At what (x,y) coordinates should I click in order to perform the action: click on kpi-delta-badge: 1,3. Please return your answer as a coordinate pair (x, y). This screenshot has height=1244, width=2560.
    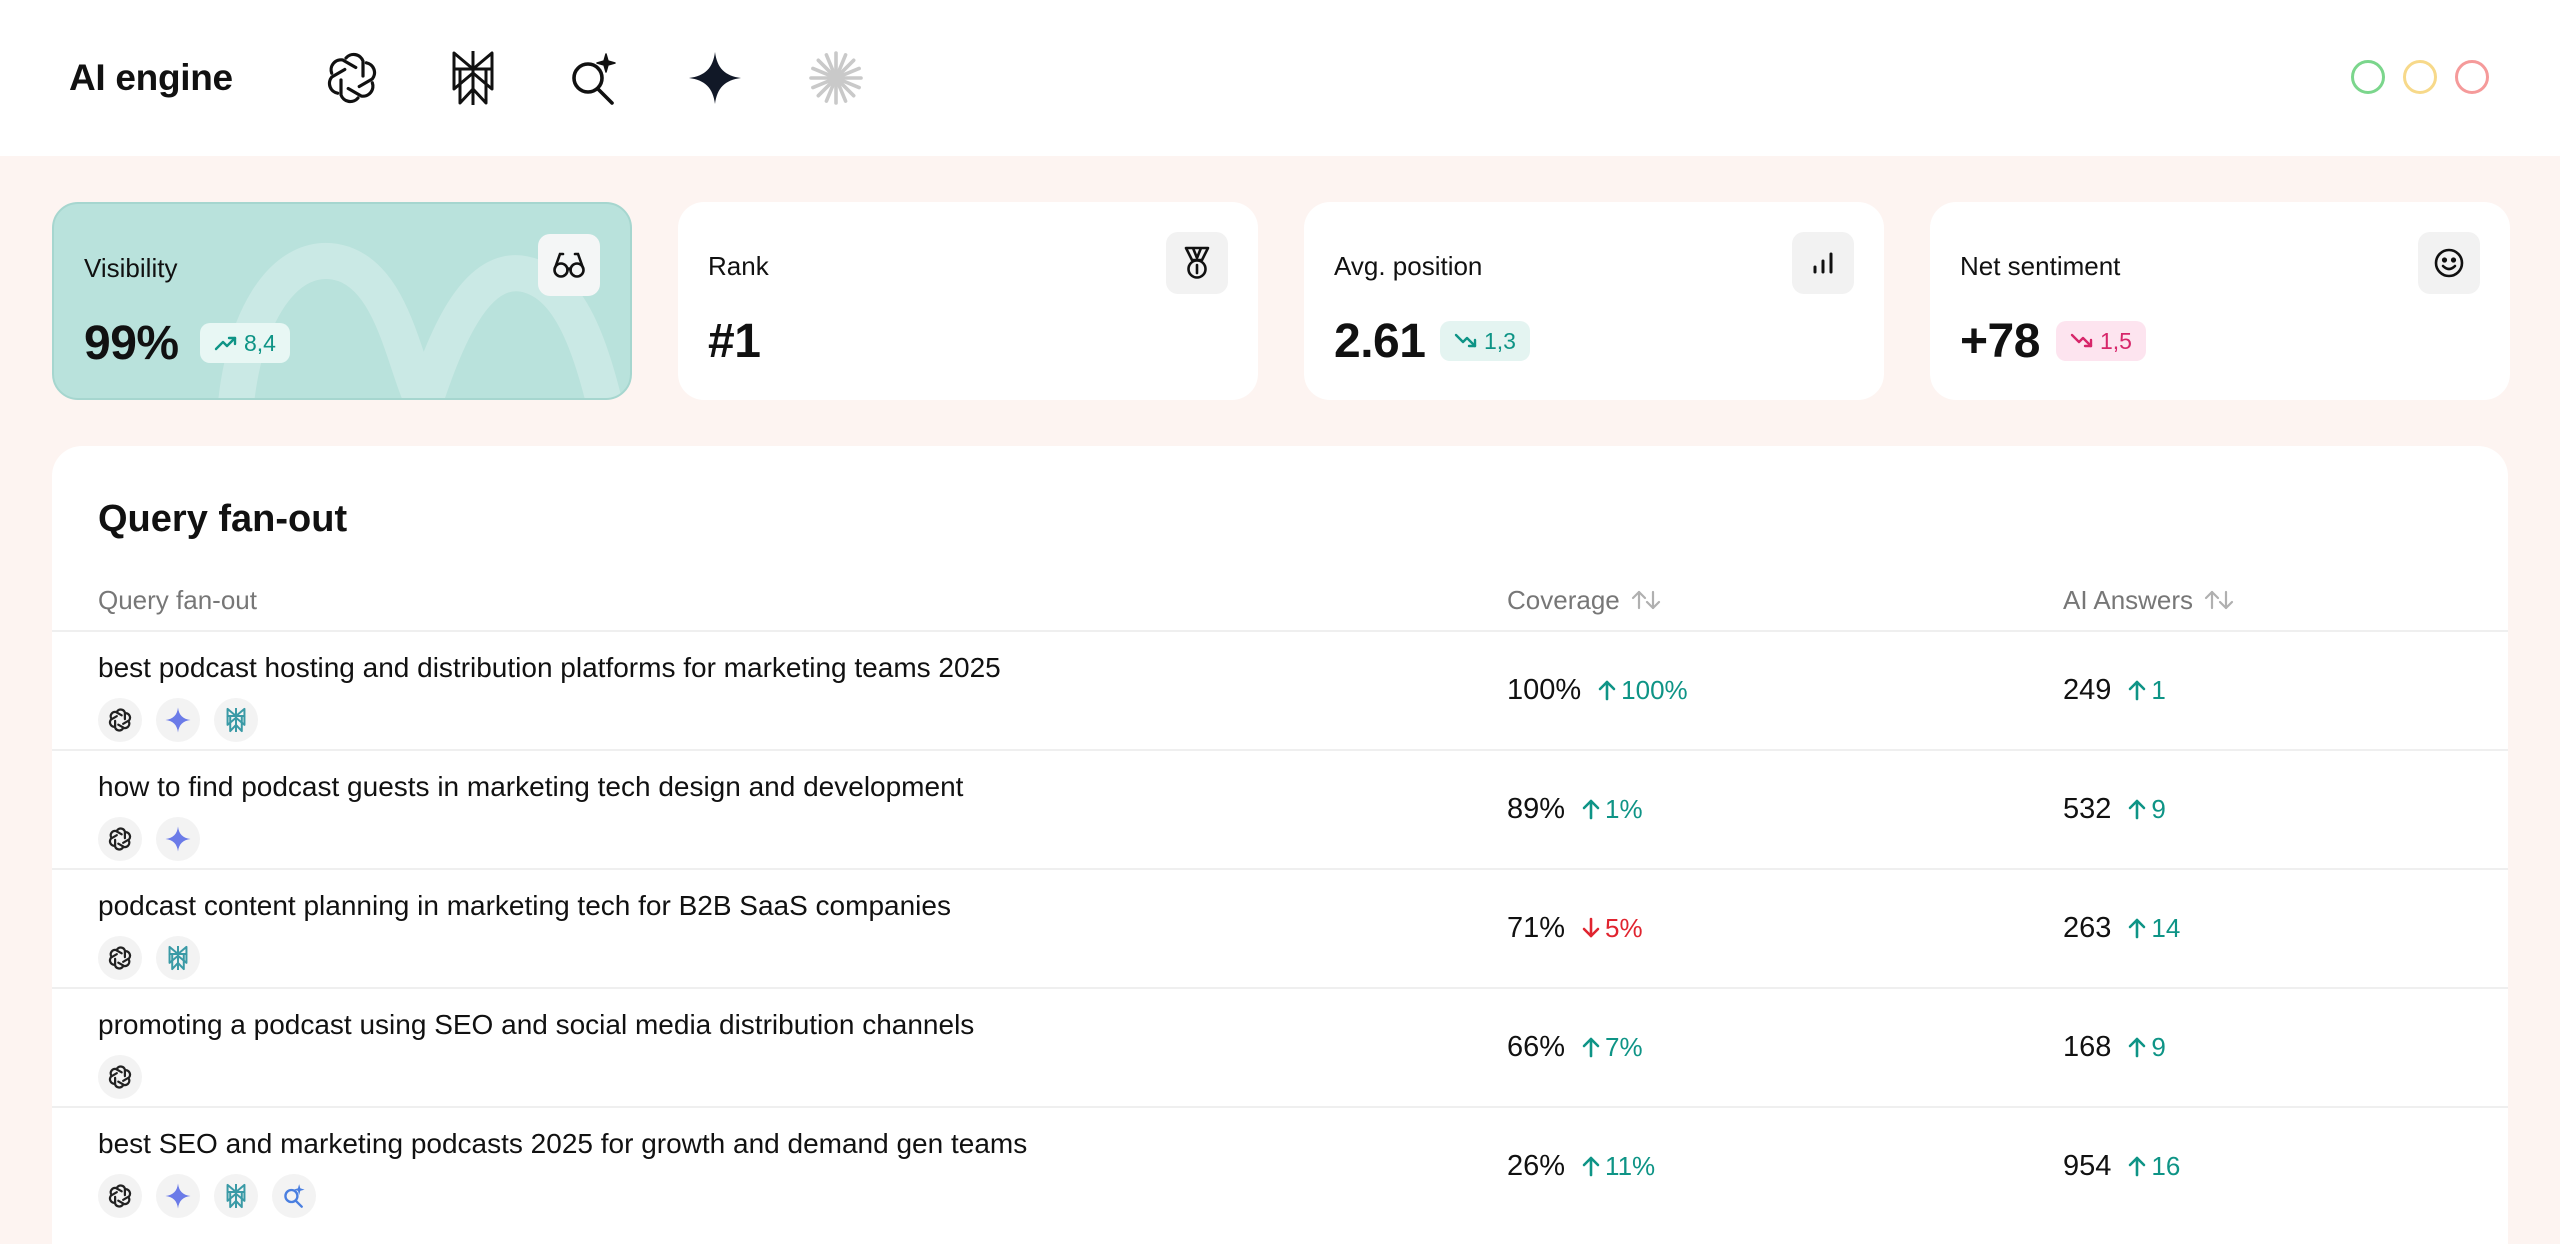
    Looking at the image, I should click on (1485, 341).